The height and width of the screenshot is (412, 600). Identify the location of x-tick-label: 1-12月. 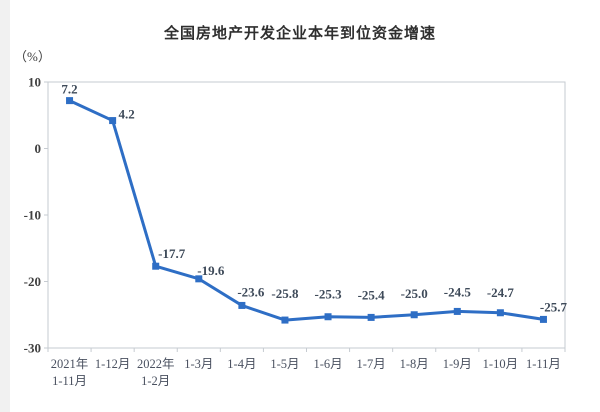
(112, 364).